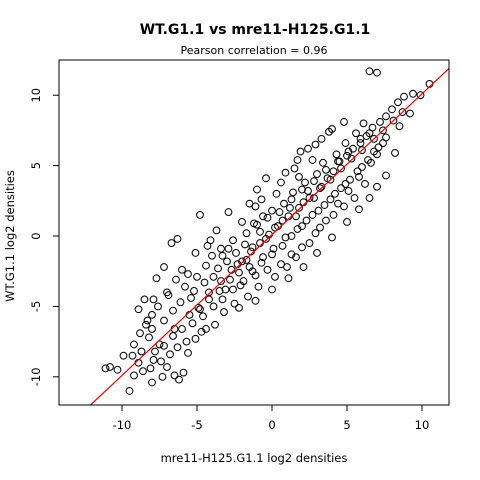 This screenshot has width=480, height=480. I want to click on x-tick-label: 5, so click(346, 425).